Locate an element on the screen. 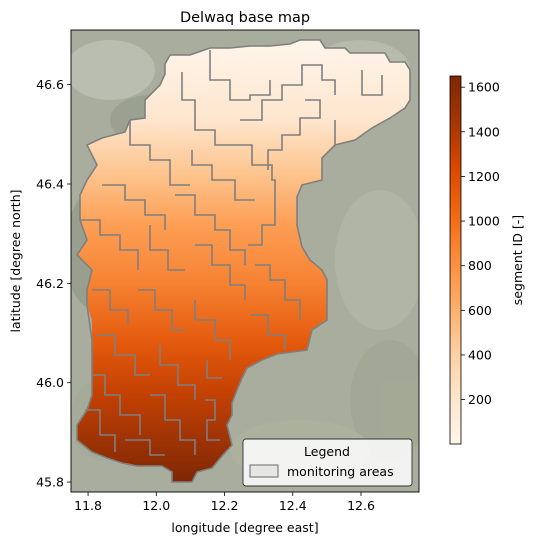  colorbar-tick-label: 200 is located at coordinates (480, 399).